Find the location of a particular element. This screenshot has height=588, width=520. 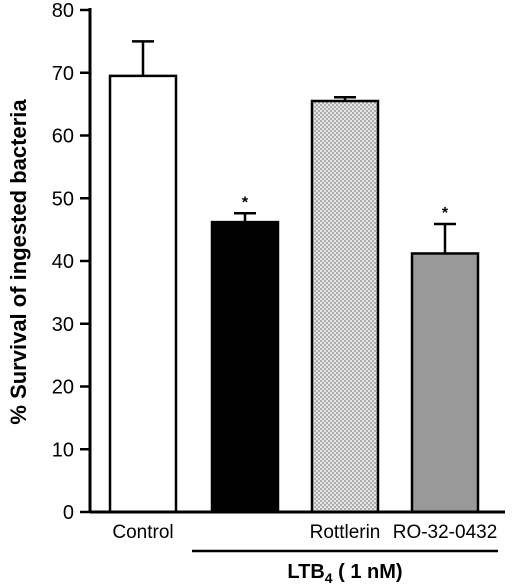

category-label: Control is located at coordinates (142, 532).